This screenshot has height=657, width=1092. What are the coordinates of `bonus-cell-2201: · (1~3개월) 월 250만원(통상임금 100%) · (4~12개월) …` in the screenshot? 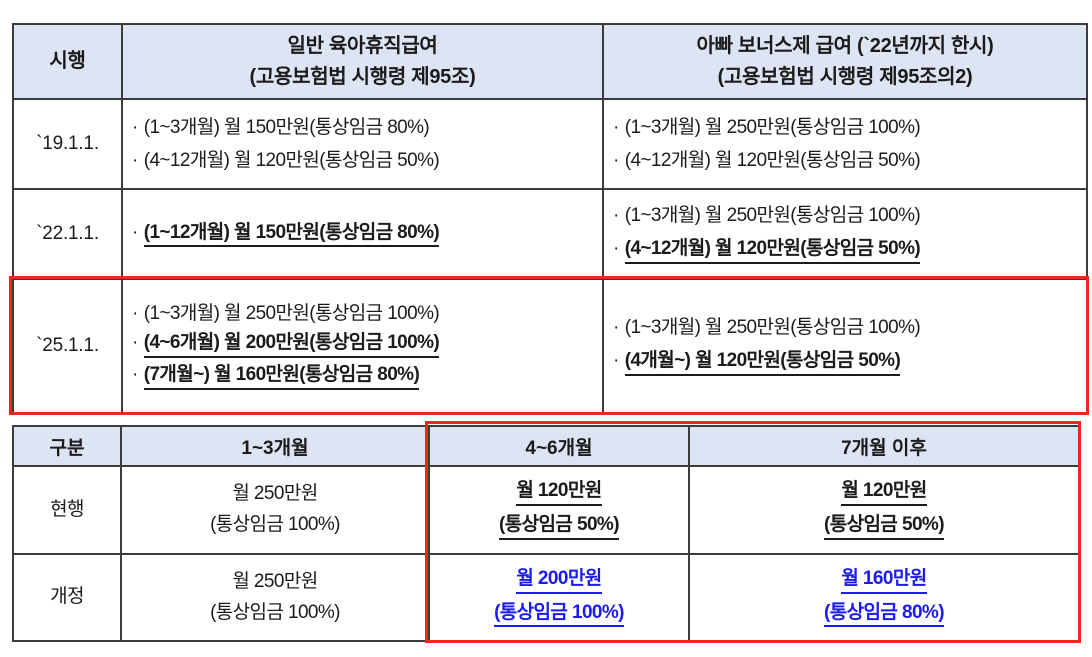 It's located at (845, 235).